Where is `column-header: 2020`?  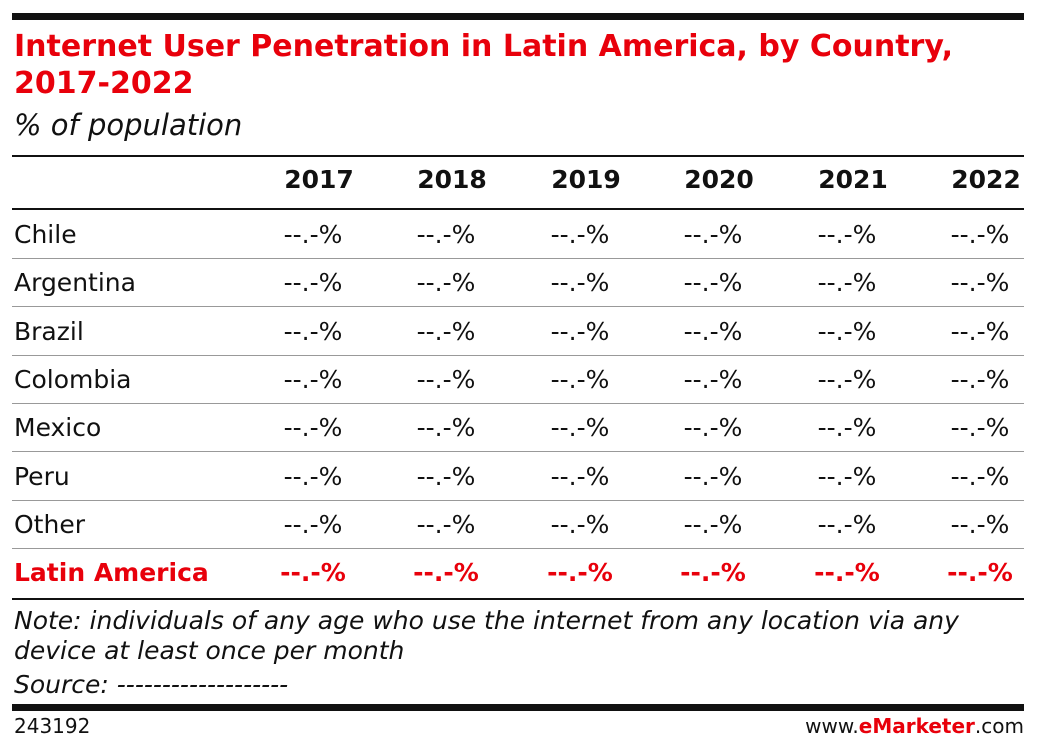 column-header: 2020 is located at coordinates (719, 179).